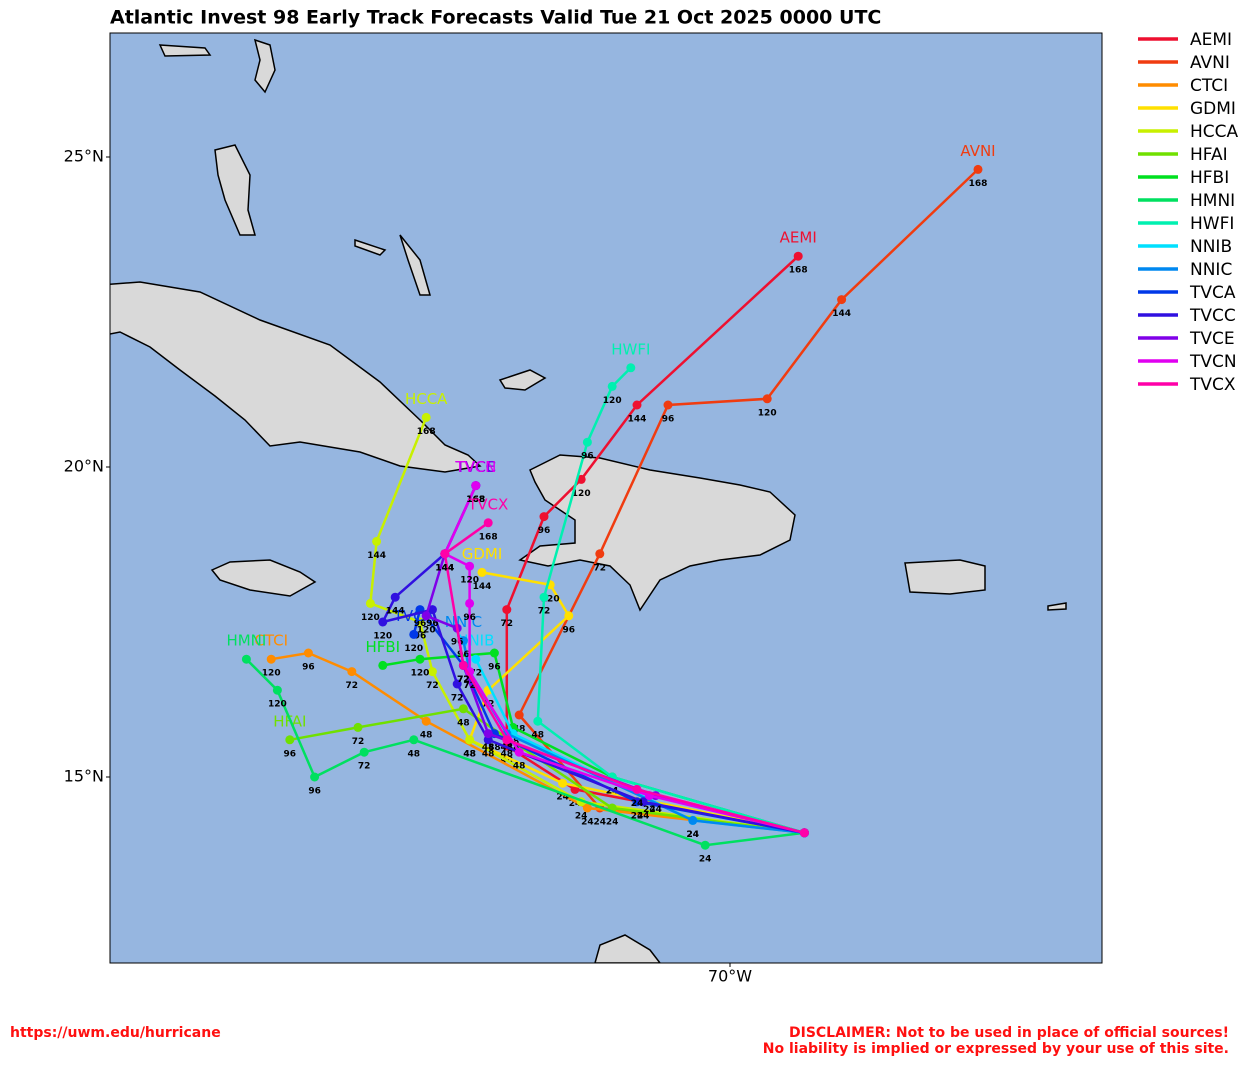 The image size is (1255, 1067). I want to click on legend-label: TVCA, so click(1212, 293).